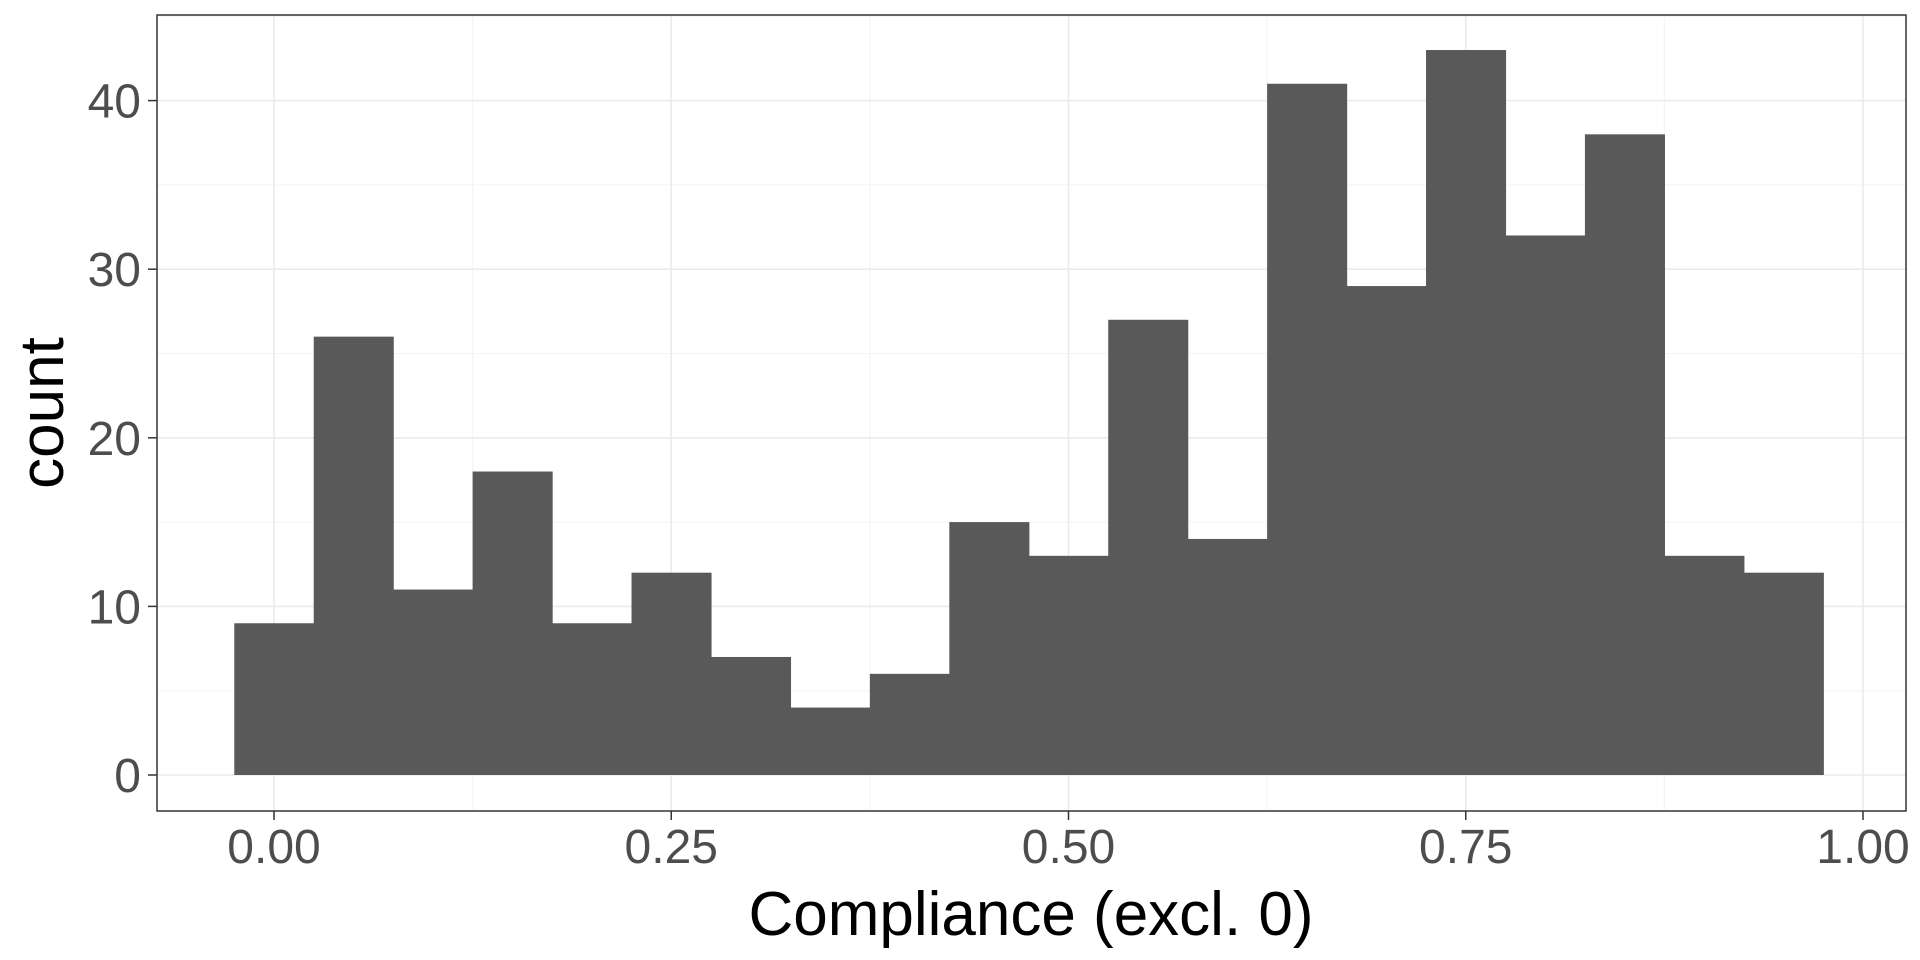 Image resolution: width=1920 pixels, height=960 pixels. What do you see at coordinates (1068, 847) in the screenshot?
I see `x-tick-label: 0.50` at bounding box center [1068, 847].